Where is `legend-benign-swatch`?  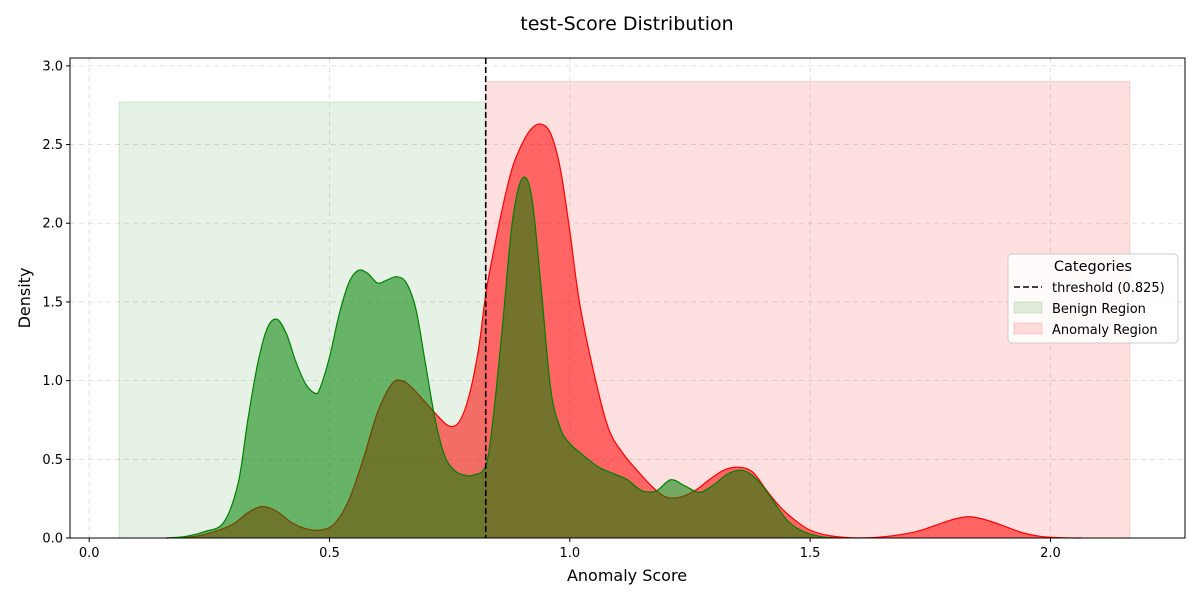 legend-benign-swatch is located at coordinates (1028, 307).